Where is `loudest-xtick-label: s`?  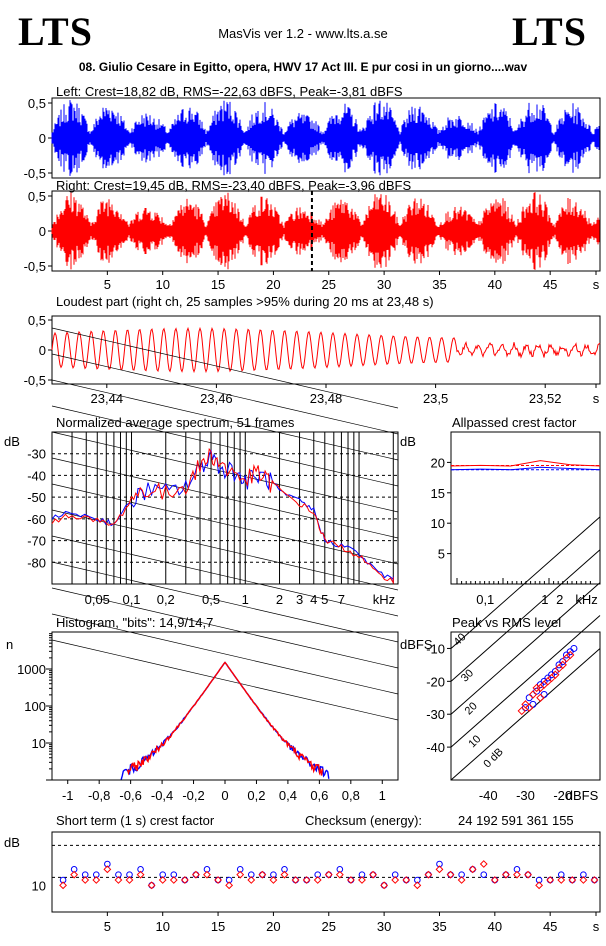 loudest-xtick-label: s is located at coordinates (596, 398).